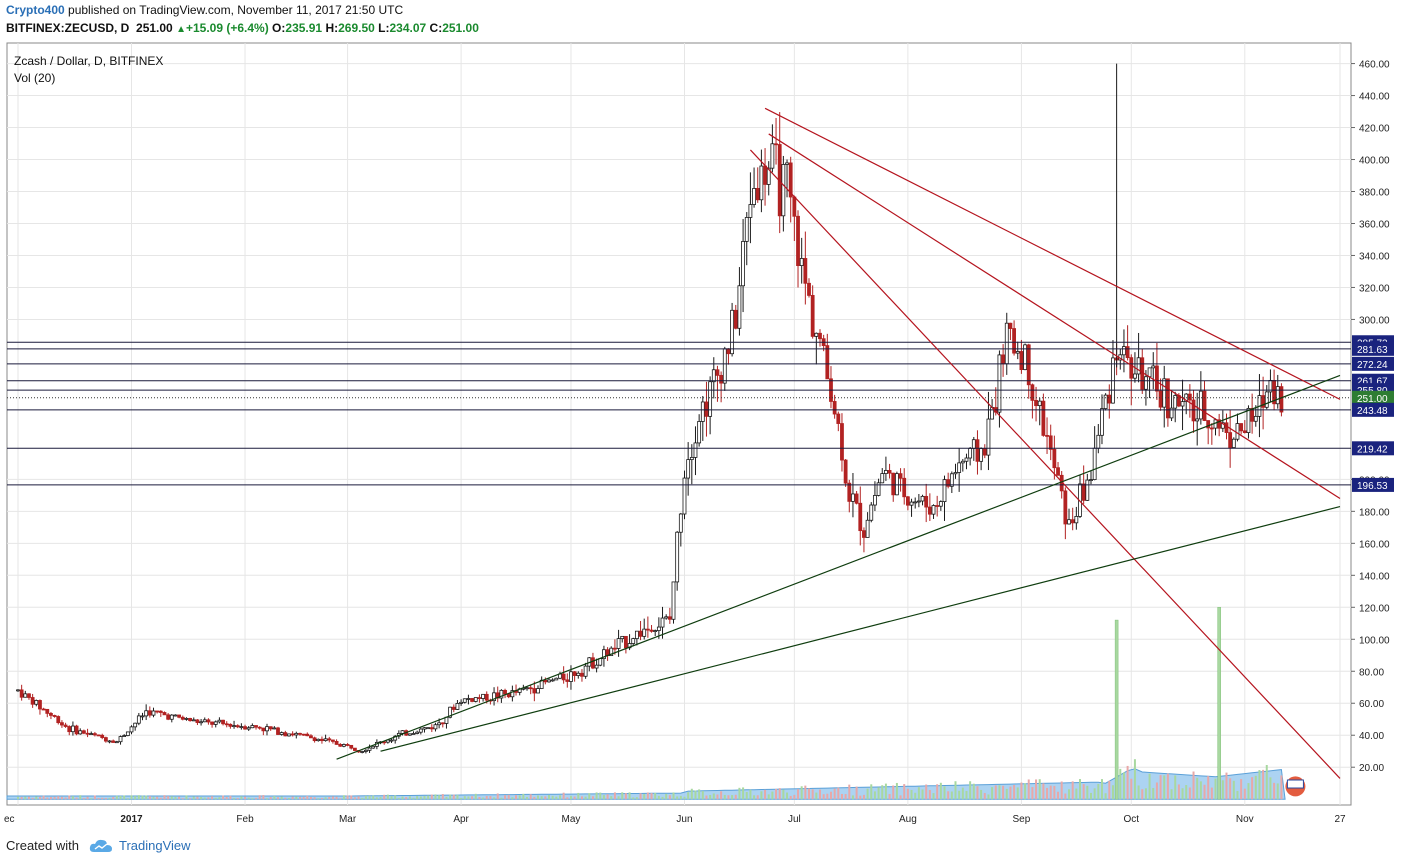 Image resolution: width=1404 pixels, height=864 pixels. What do you see at coordinates (1374, 97) in the screenshot?
I see `y-tick-label: 440.00` at bounding box center [1374, 97].